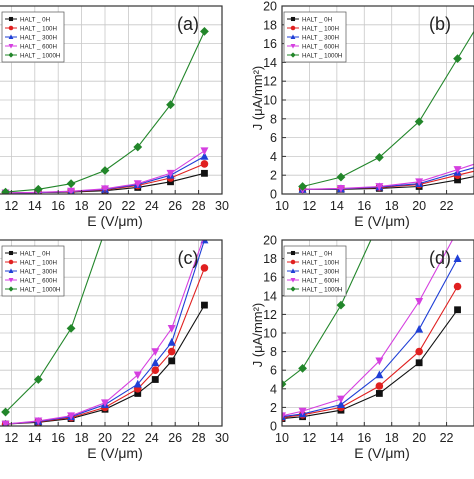 This screenshot has height=479, width=474. I want to click on y-tick-label: 10, so click(270, 334).